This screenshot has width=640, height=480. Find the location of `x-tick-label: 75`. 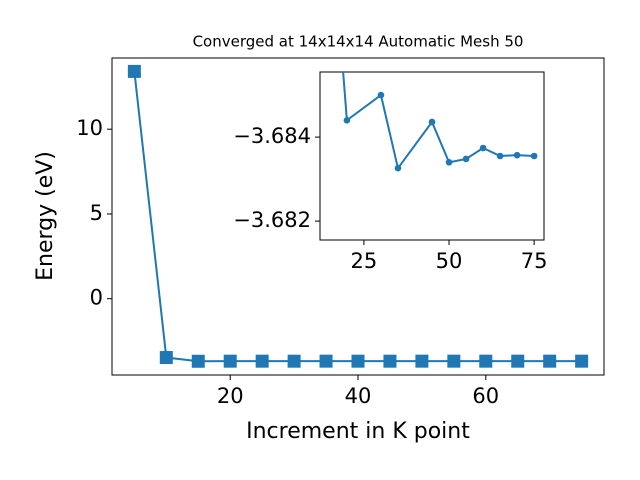

x-tick-label: 75 is located at coordinates (534, 261).